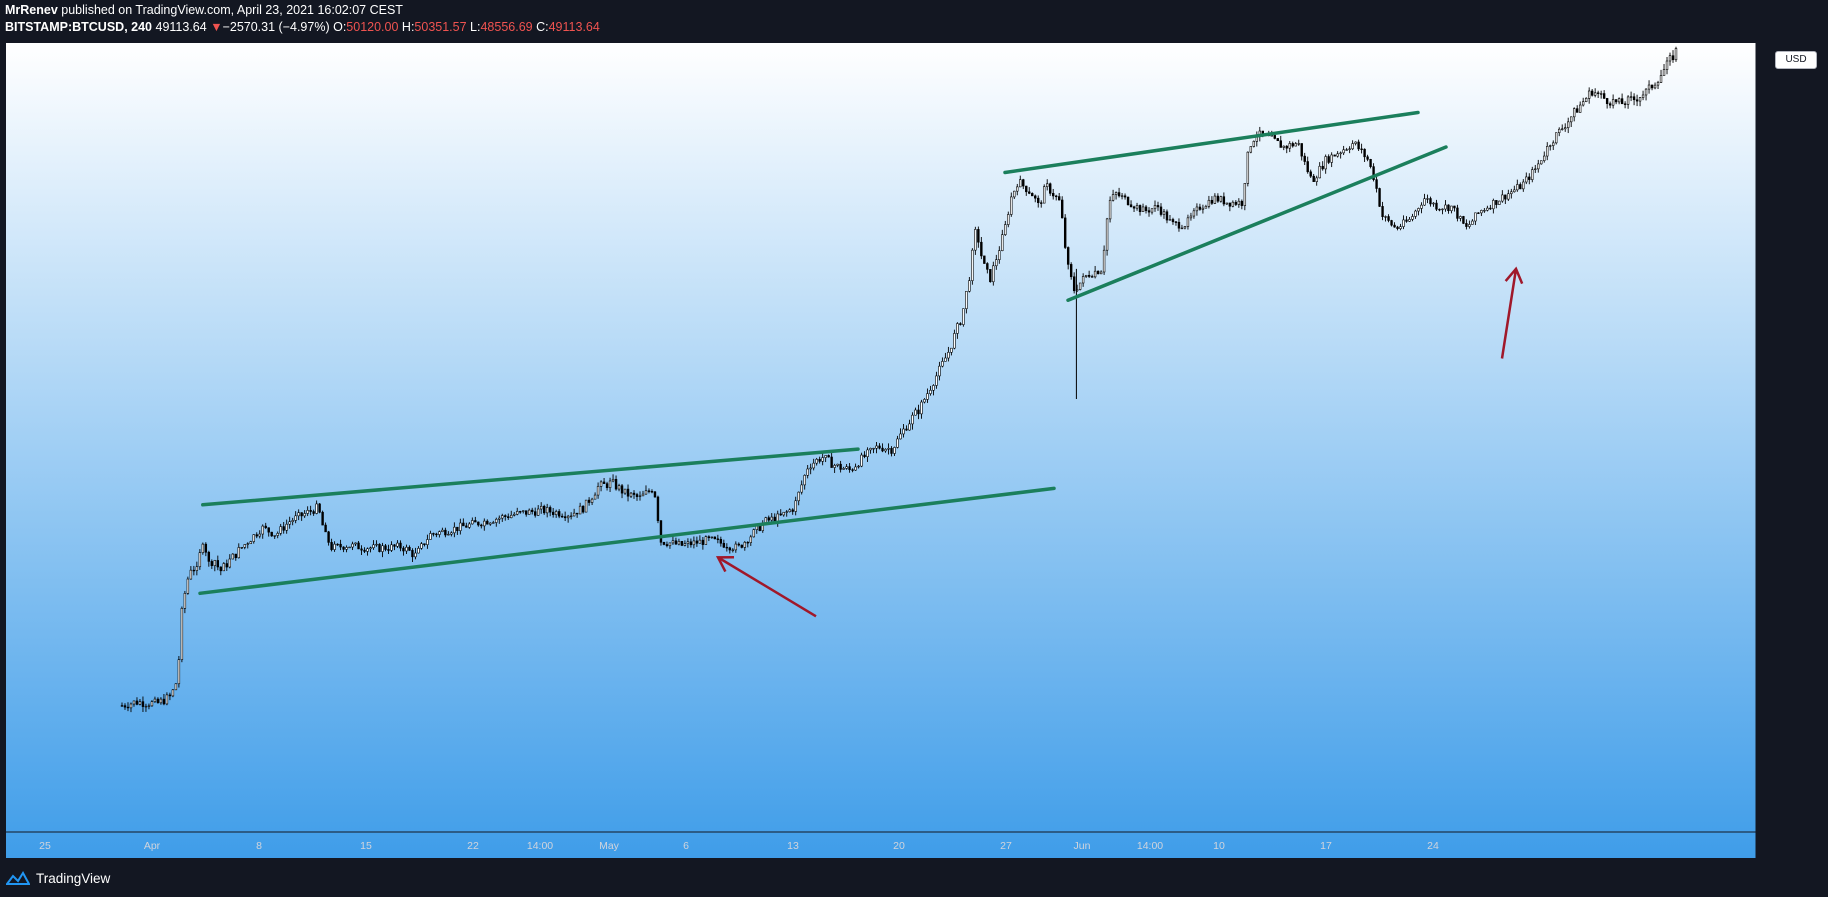 The width and height of the screenshot is (1828, 897). What do you see at coordinates (1257, 223) in the screenshot?
I see `trendline-lower-wedge` at bounding box center [1257, 223].